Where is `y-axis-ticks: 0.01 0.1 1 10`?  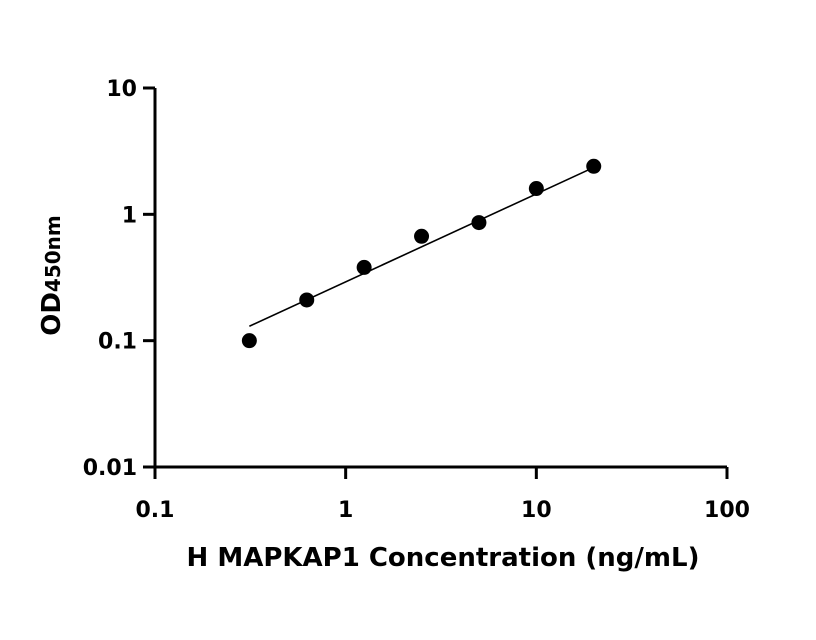
y-axis-ticks: 0.01 0.1 1 10 is located at coordinates (119, 279).